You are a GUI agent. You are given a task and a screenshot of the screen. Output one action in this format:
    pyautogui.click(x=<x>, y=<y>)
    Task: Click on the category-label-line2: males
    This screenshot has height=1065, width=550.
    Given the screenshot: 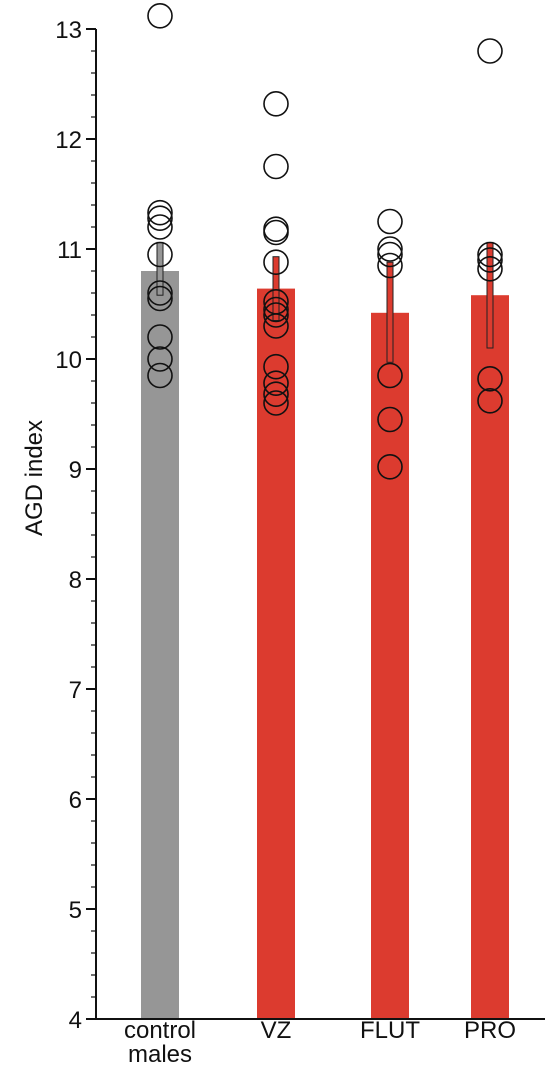 What is the action you would take?
    pyautogui.click(x=160, y=1053)
    